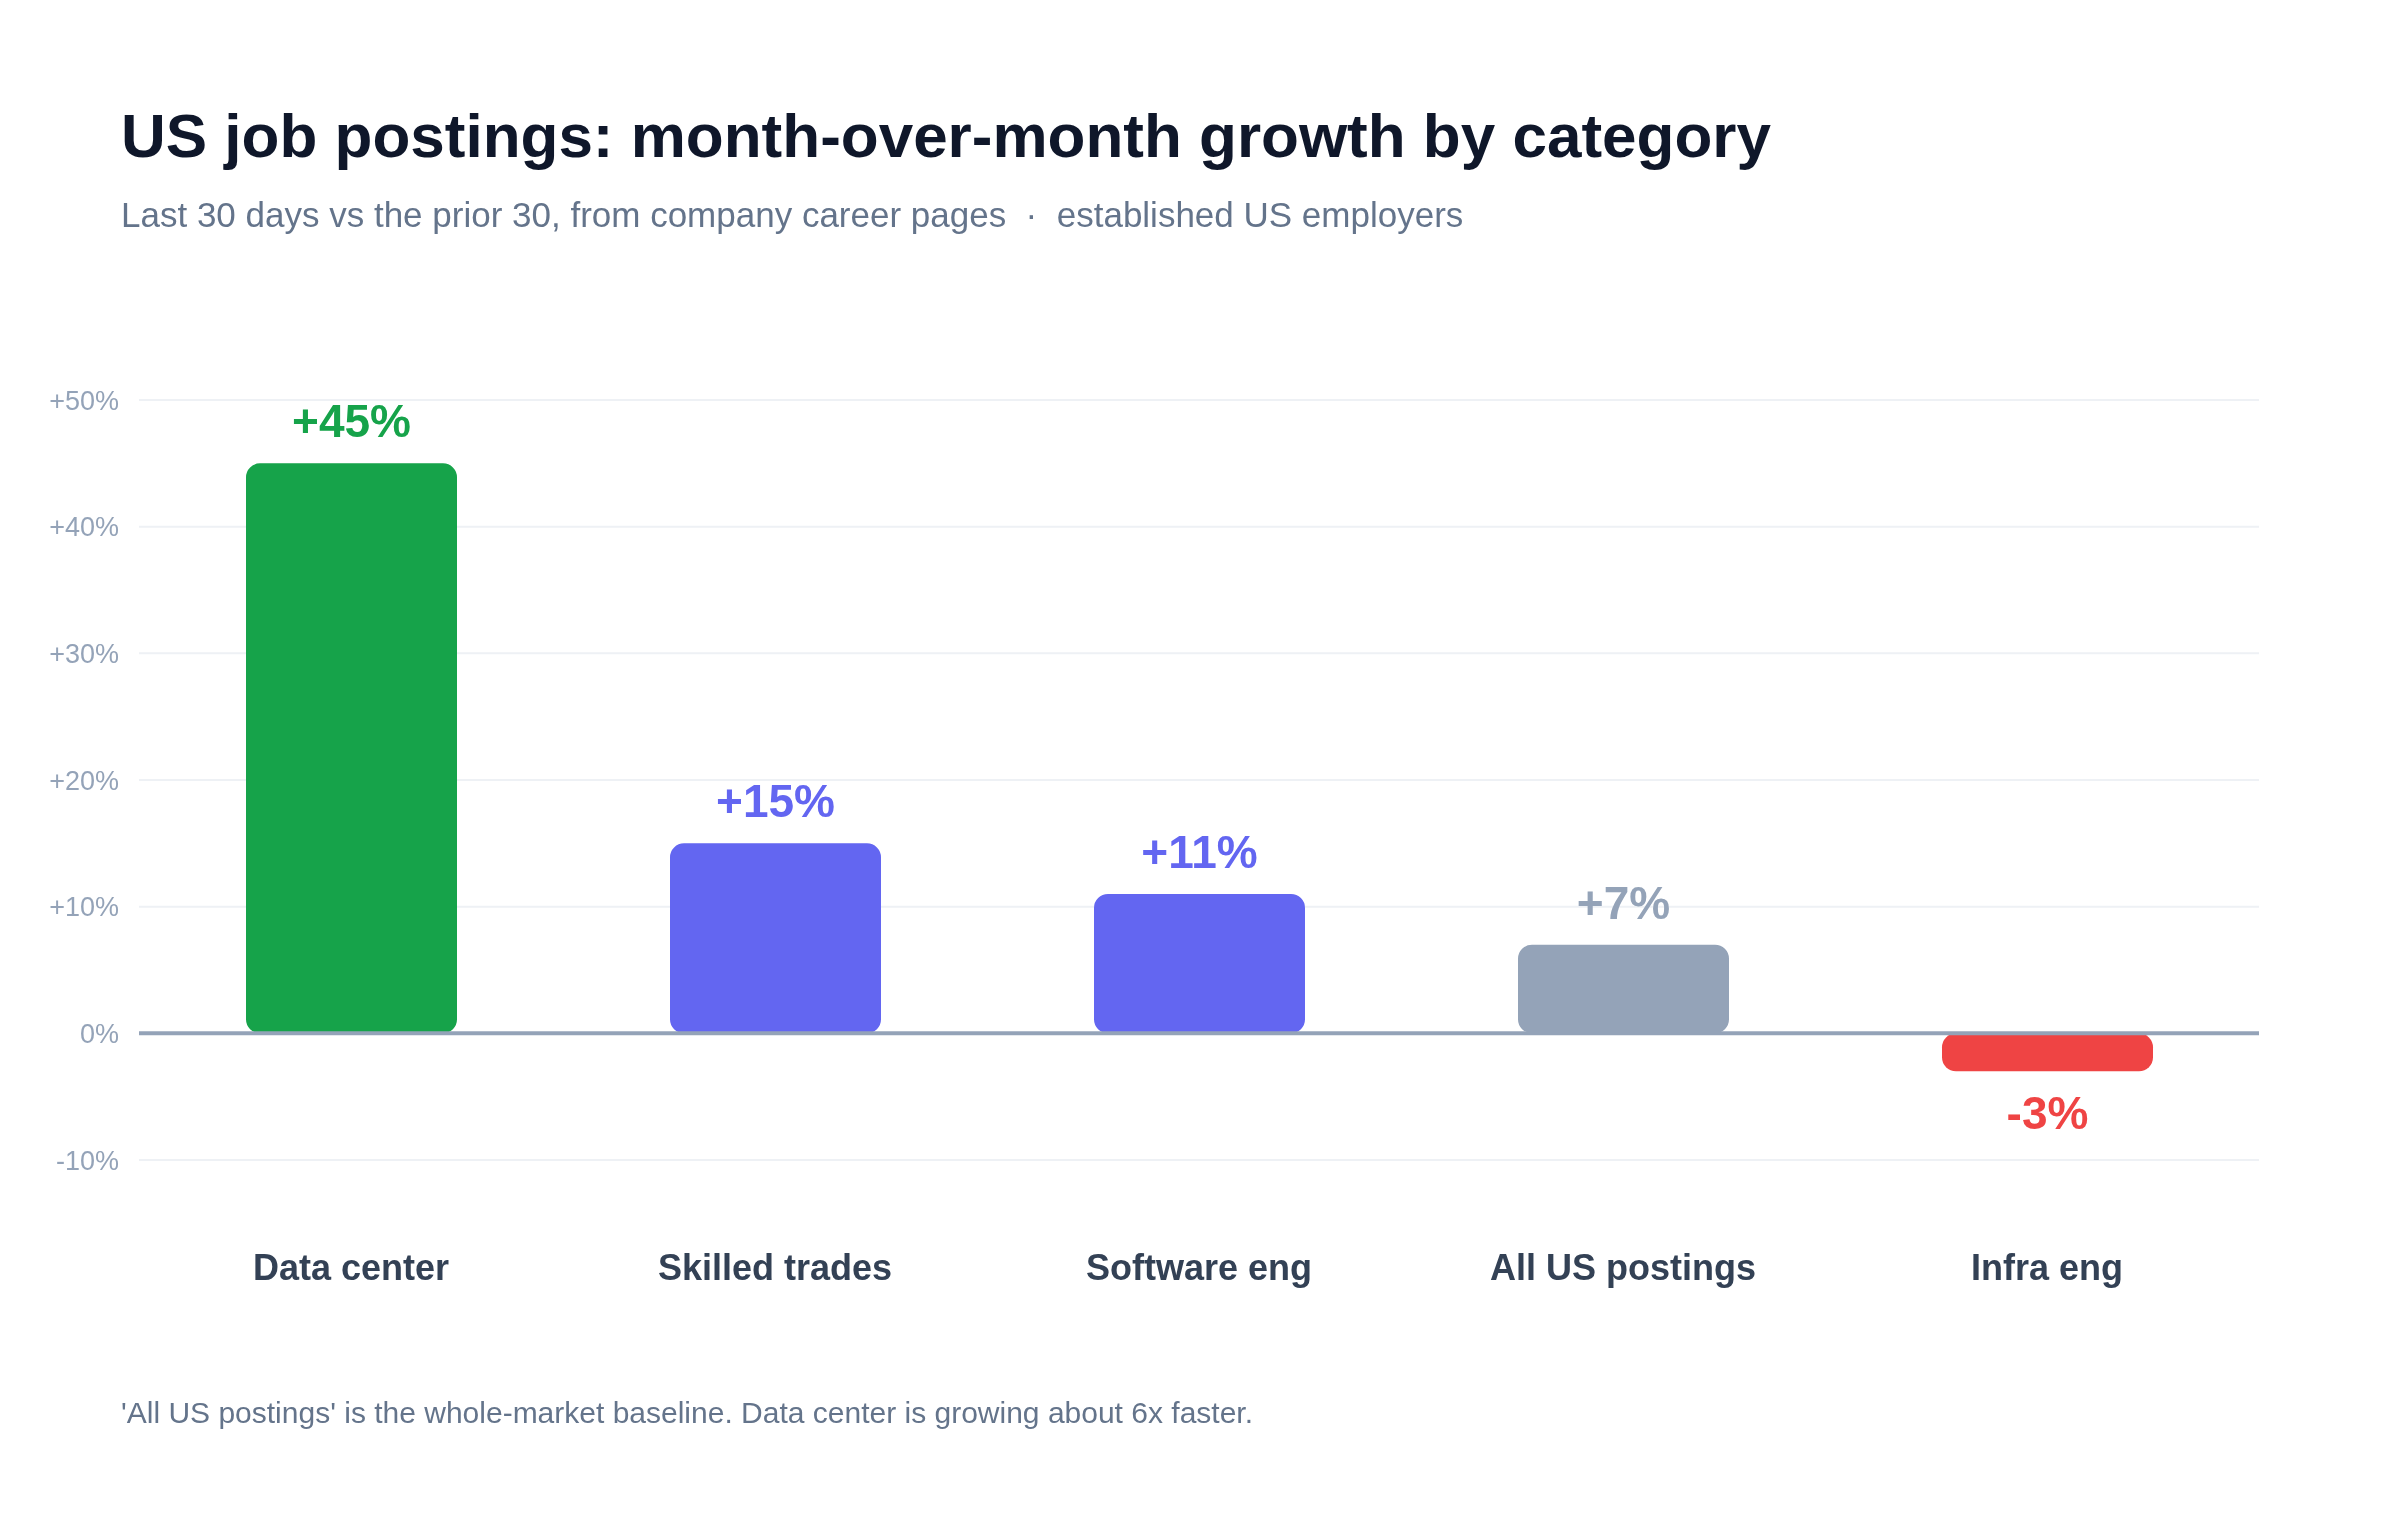 The image size is (2400, 1520). What do you see at coordinates (84, 653) in the screenshot?
I see `y-tick-label: +30%` at bounding box center [84, 653].